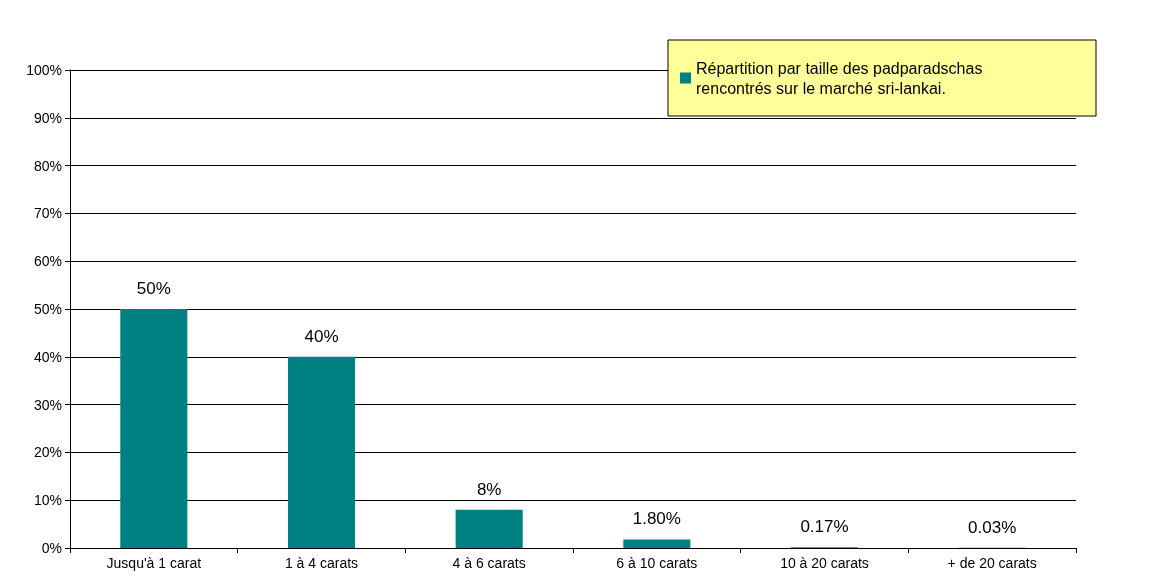 The width and height of the screenshot is (1156, 583). Describe the element at coordinates (321, 563) in the screenshot. I see `x-tick-label: 1 à 4 carats` at that location.